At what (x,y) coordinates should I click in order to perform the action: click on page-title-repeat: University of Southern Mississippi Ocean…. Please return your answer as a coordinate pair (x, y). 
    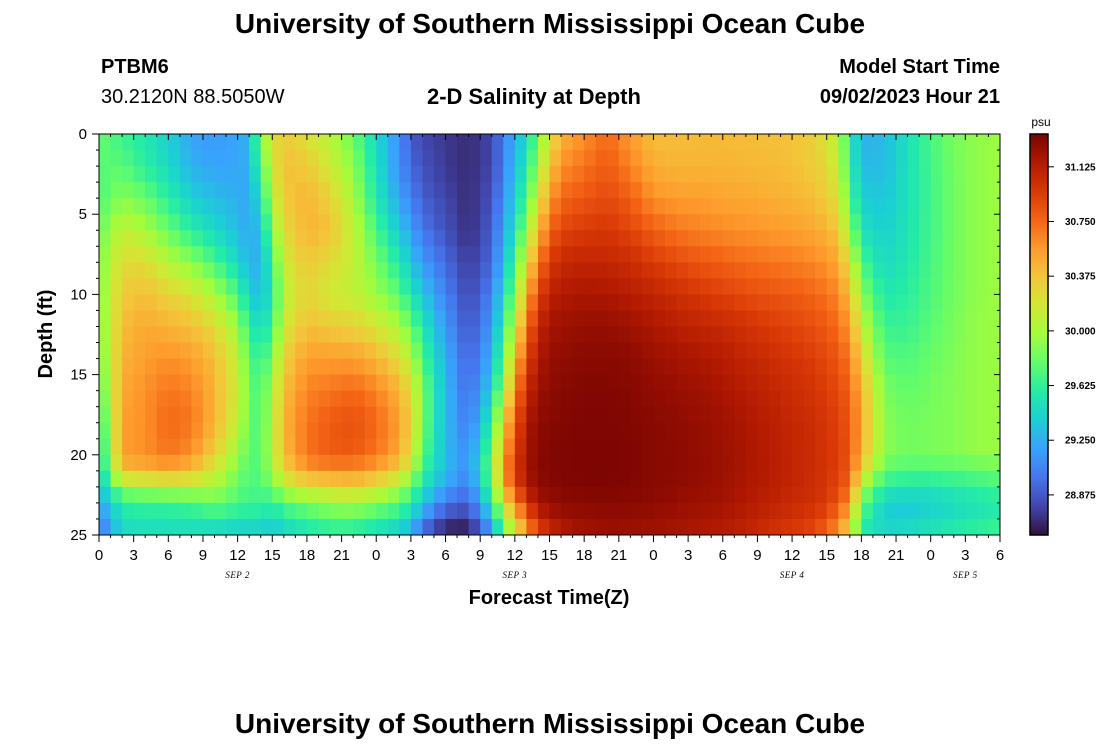
    Looking at the image, I should click on (550, 723).